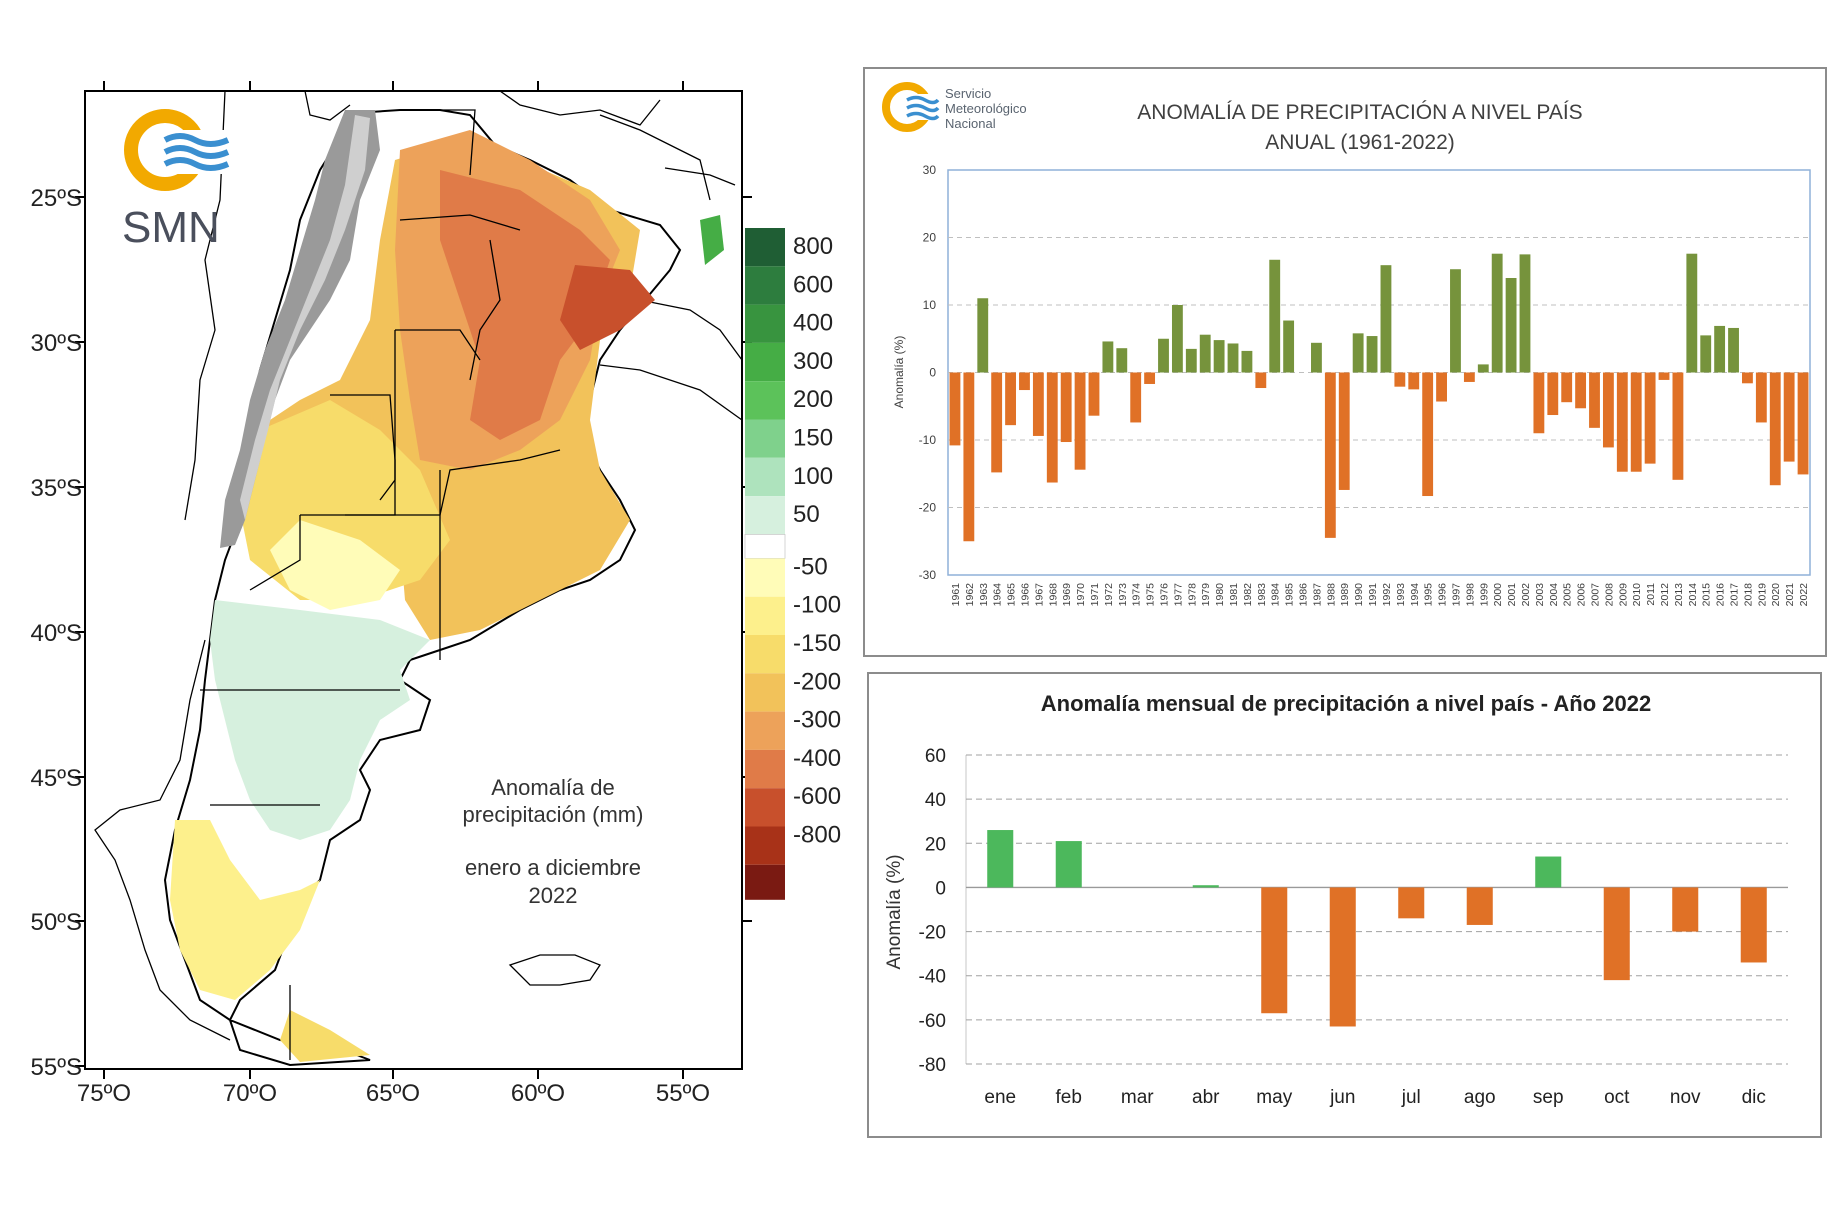  I want to click on lat-tick-label: 35ºS, so click(56, 488).